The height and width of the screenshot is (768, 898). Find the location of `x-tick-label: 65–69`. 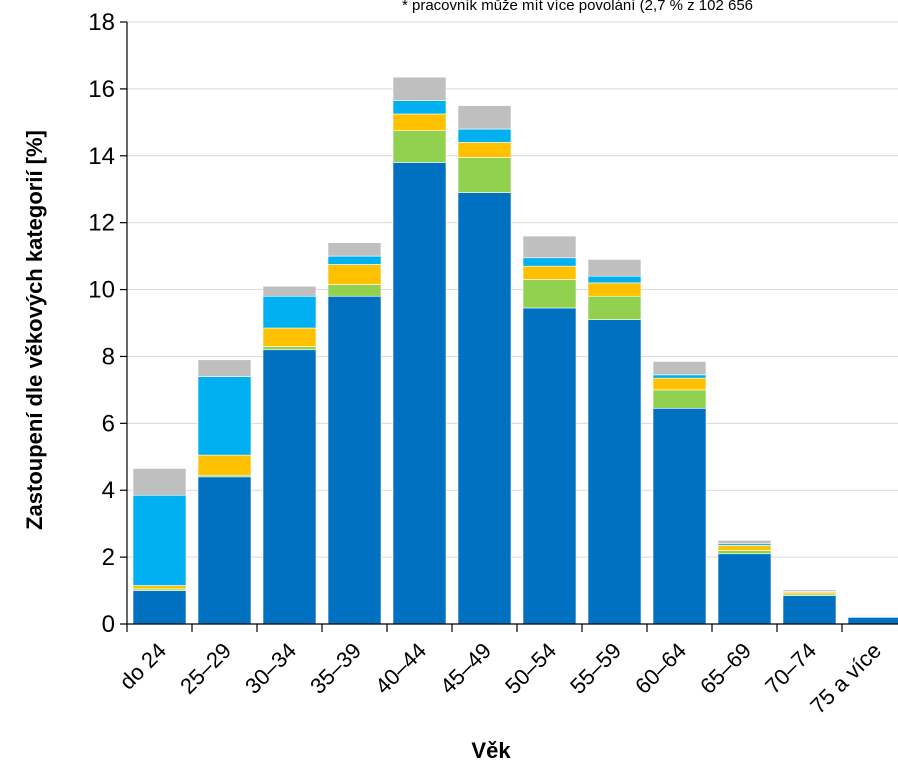

x-tick-label: 65–69 is located at coordinates (725, 668).